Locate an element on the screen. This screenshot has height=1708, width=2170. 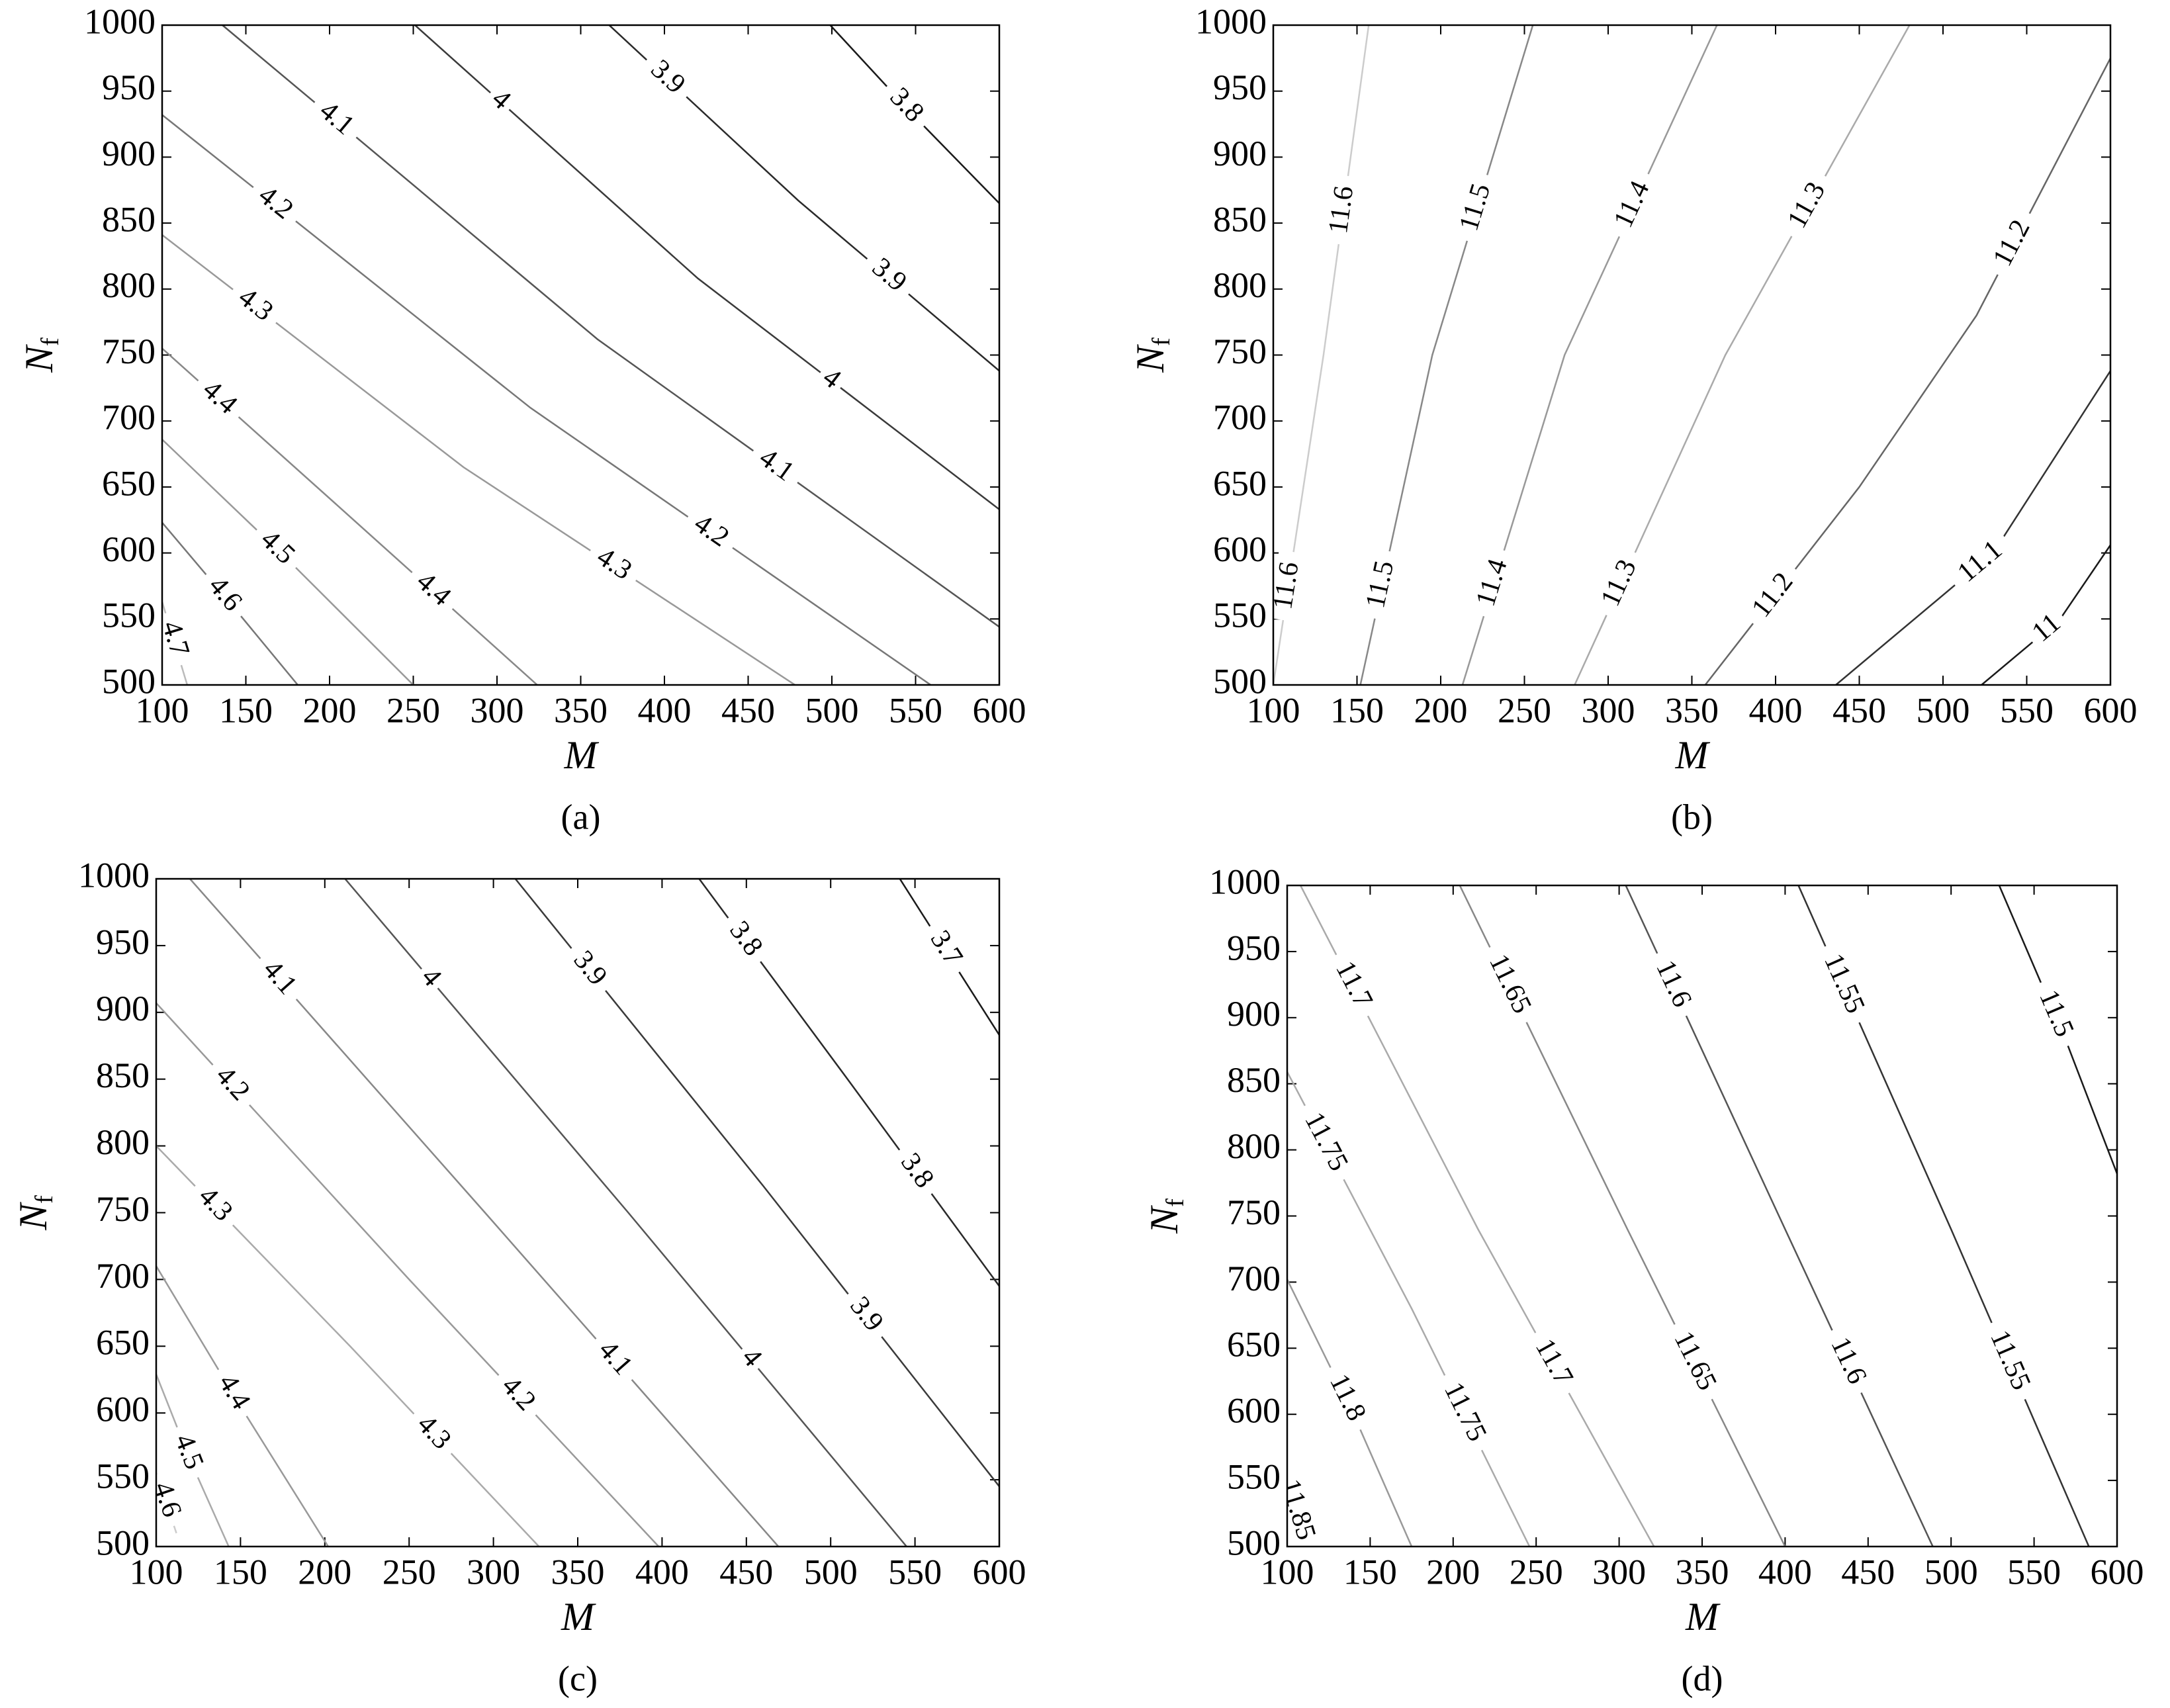
contour-label: 11.65 is located at coordinates (1695, 1360).